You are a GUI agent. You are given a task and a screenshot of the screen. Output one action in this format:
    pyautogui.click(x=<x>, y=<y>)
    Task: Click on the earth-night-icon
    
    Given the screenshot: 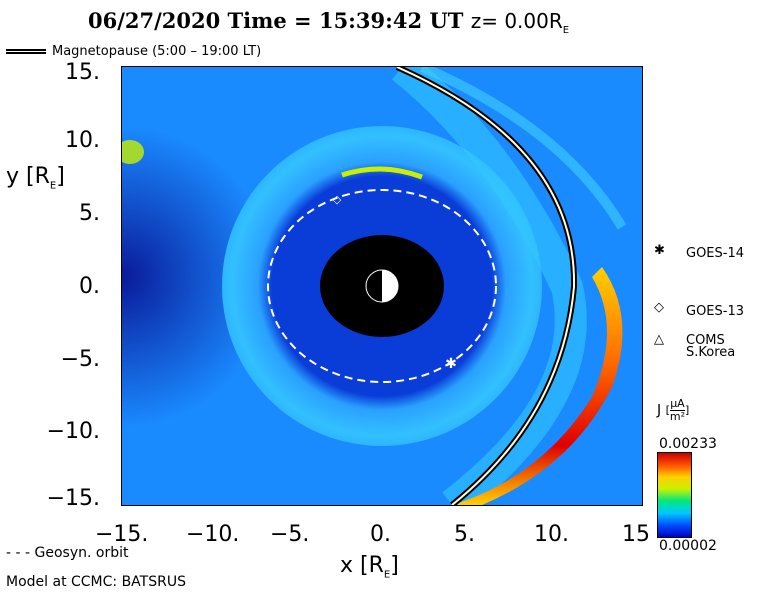 What is the action you would take?
    pyautogui.click(x=374, y=286)
    